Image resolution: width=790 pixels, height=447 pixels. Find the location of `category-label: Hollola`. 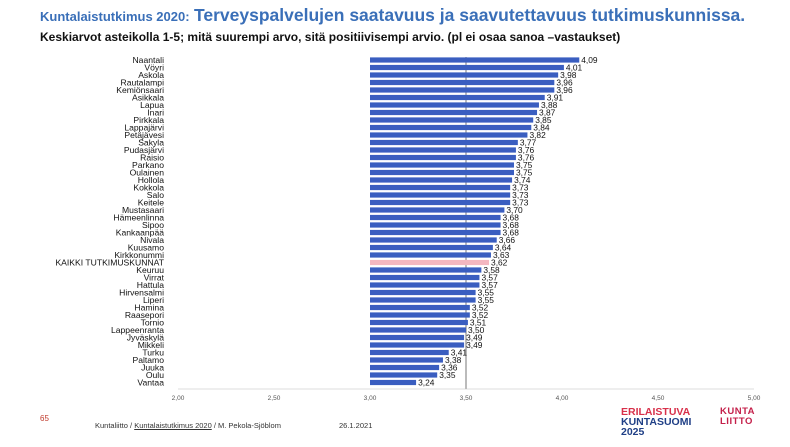

category-label: Hollola is located at coordinates (151, 180).